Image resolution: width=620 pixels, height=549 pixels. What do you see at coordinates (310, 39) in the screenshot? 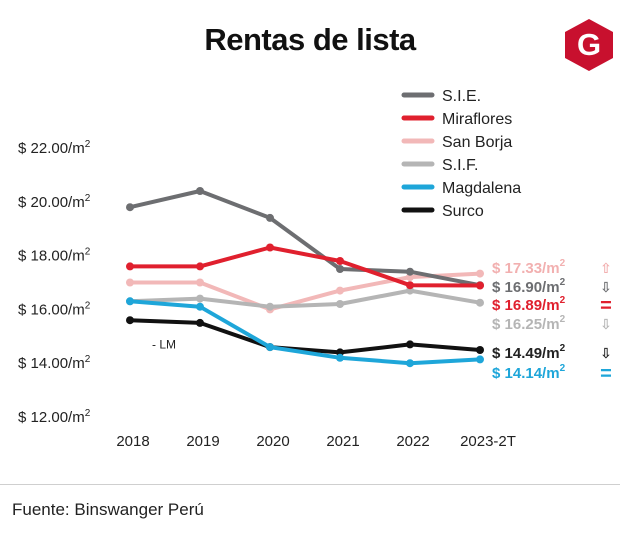
I see `page-title: Rentas de lista` at bounding box center [310, 39].